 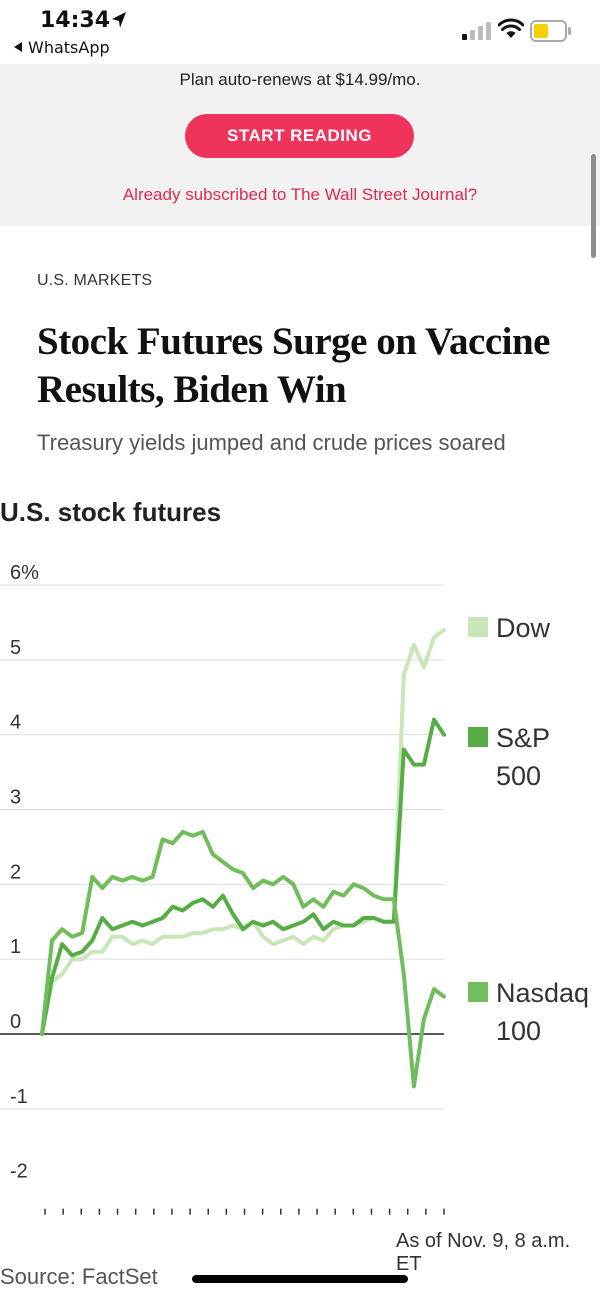 I want to click on y-tick-label: -1, so click(x=19, y=1097).